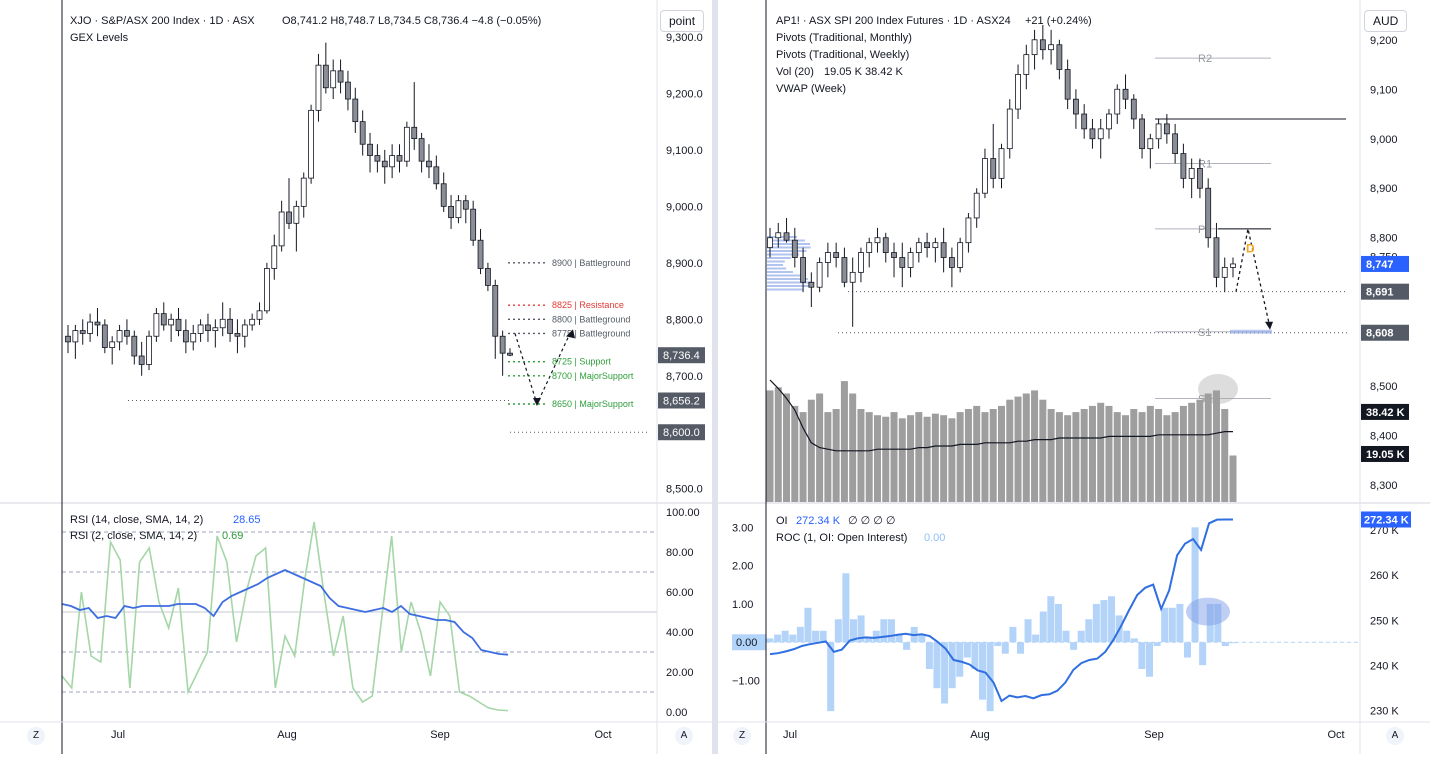  I want to click on oi-label: OI, so click(782, 521).